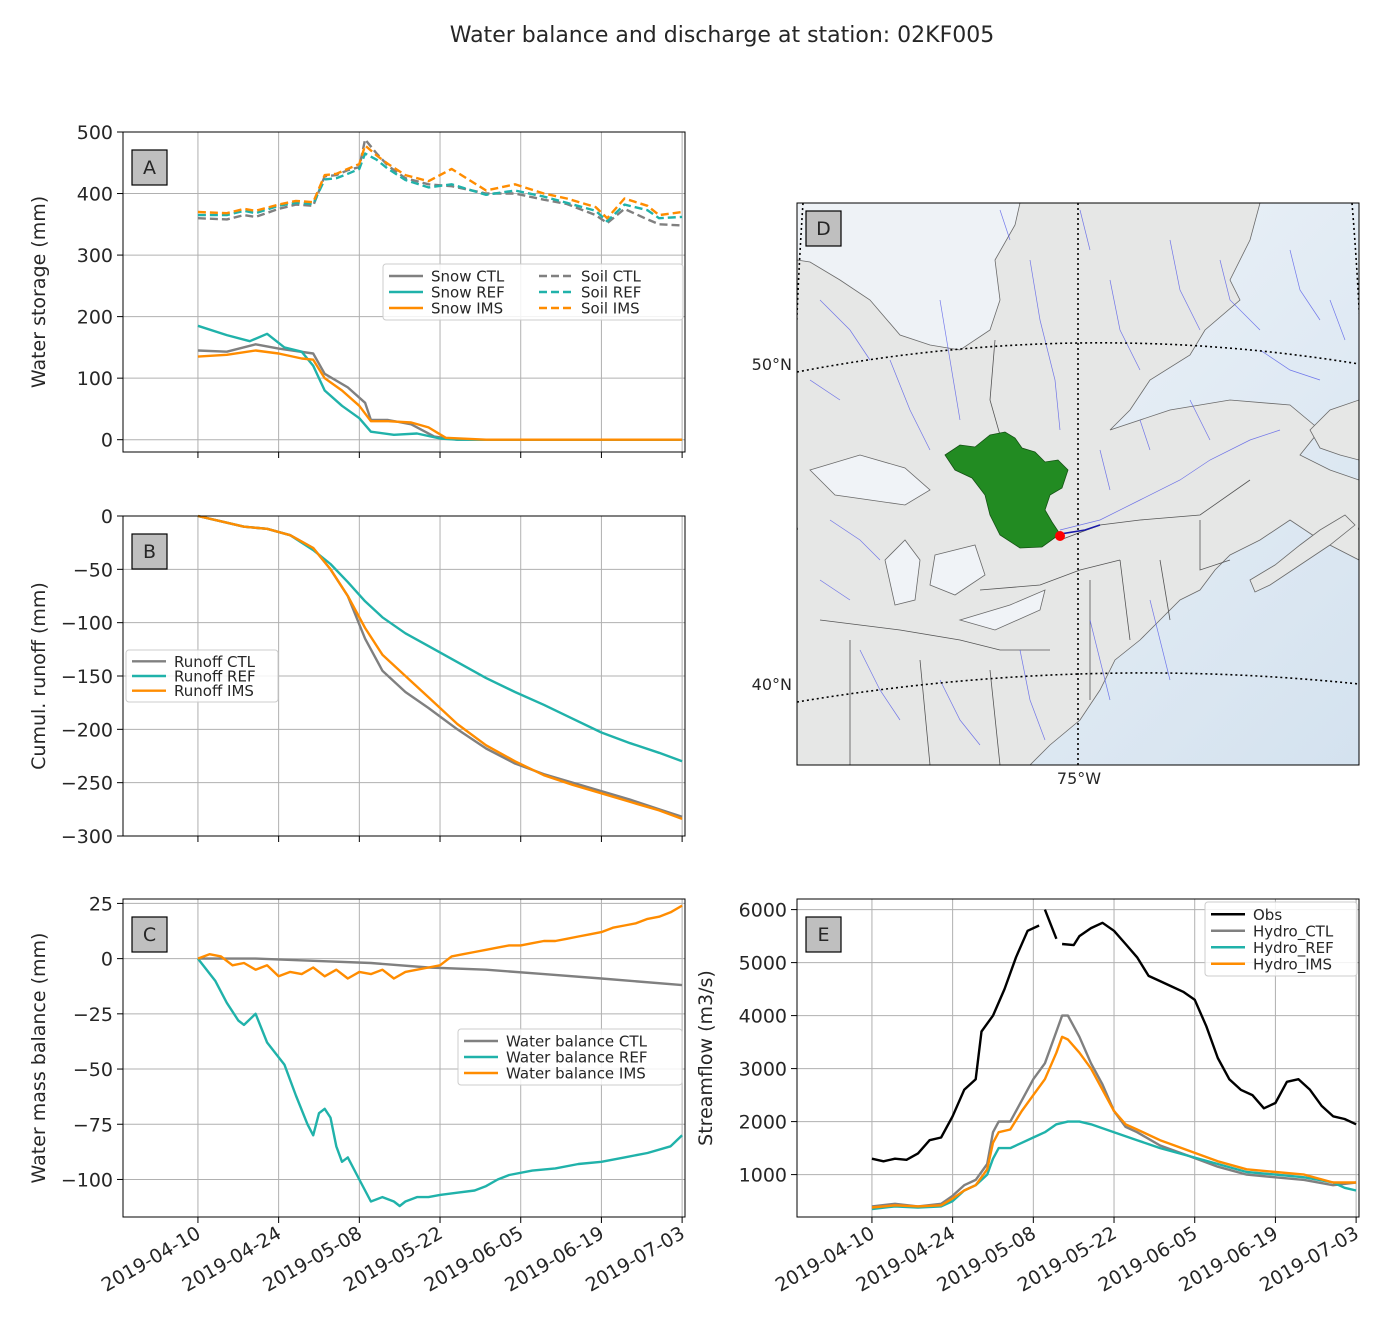 This screenshot has height=1331, width=1378. What do you see at coordinates (763, 1017) in the screenshot?
I see `panel-e-y-tick-label: 4000` at bounding box center [763, 1017].